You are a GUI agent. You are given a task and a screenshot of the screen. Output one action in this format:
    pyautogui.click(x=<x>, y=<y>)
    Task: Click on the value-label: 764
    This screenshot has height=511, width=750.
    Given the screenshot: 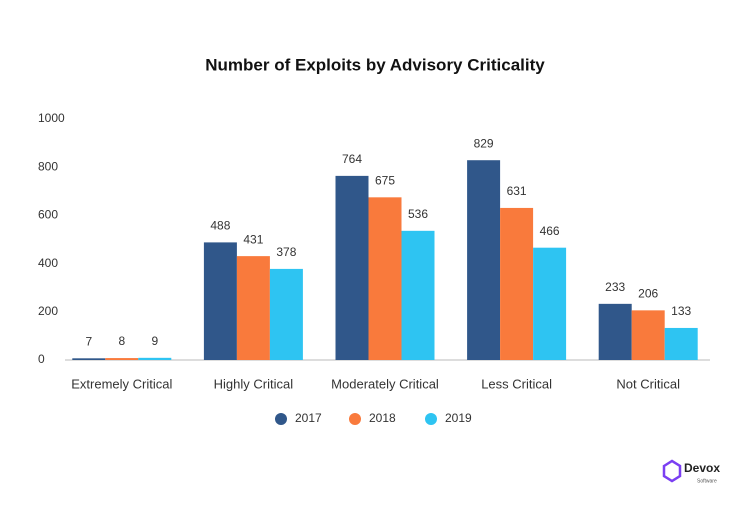 What is the action you would take?
    pyautogui.click(x=352, y=159)
    